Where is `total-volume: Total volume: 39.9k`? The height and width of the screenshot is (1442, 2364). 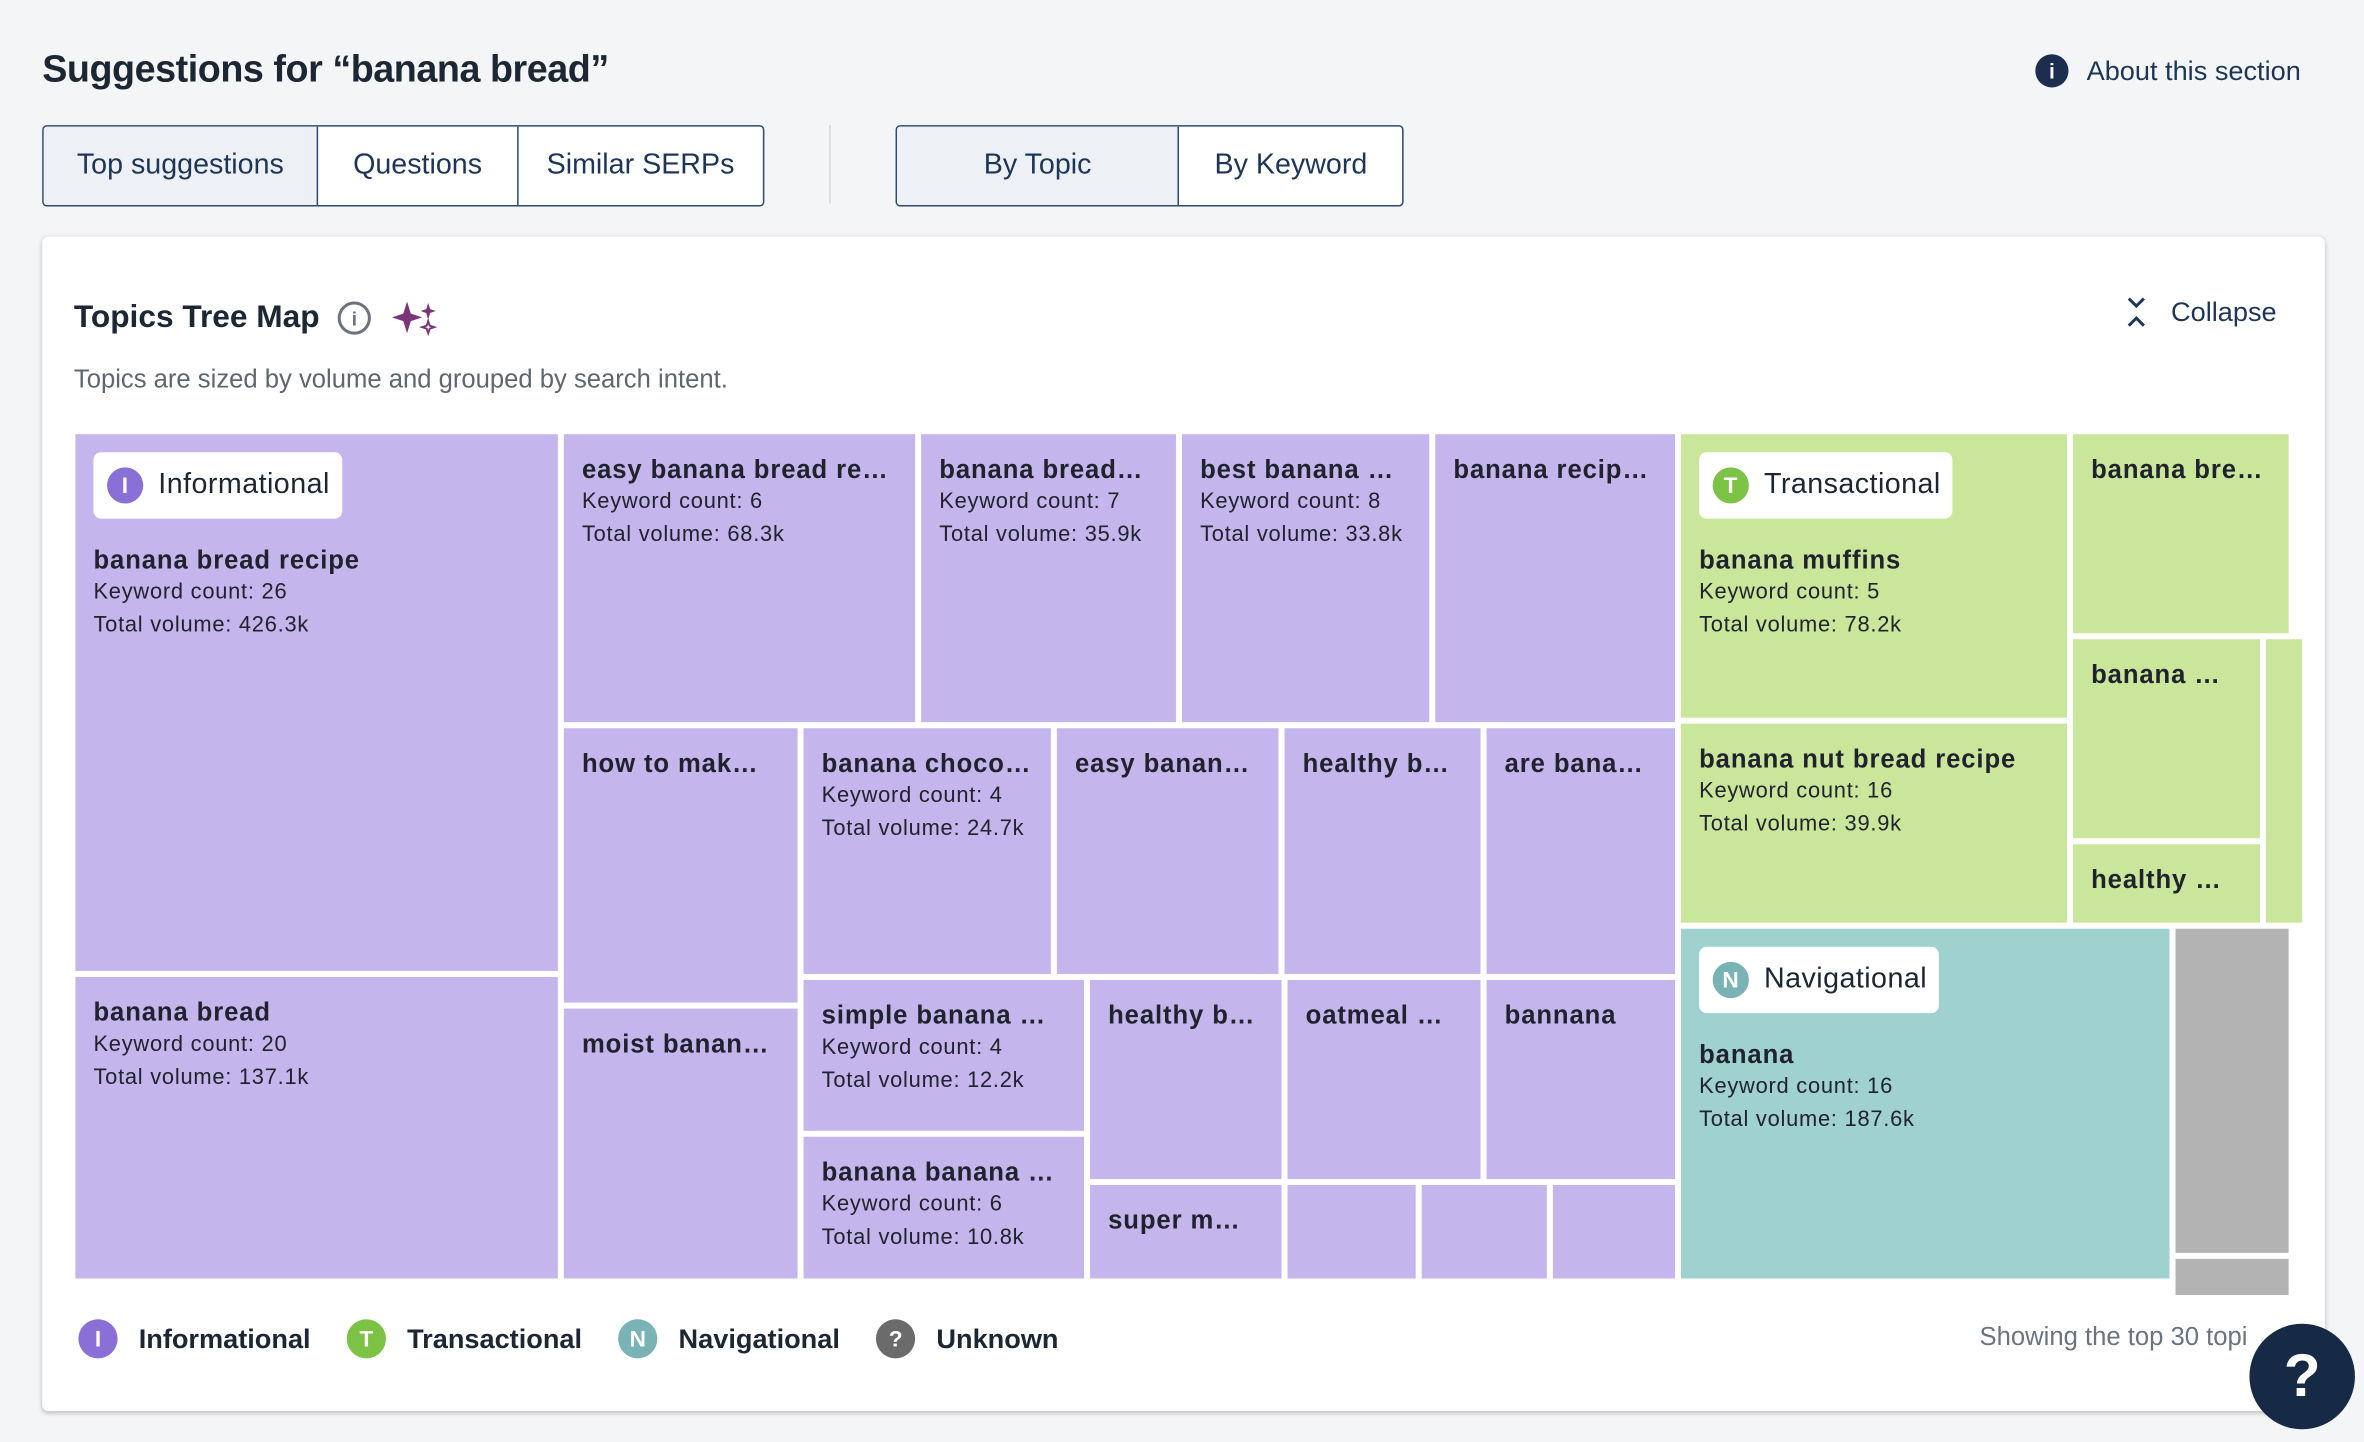 total-volume: Total volume: 39.9k is located at coordinates (1800, 824).